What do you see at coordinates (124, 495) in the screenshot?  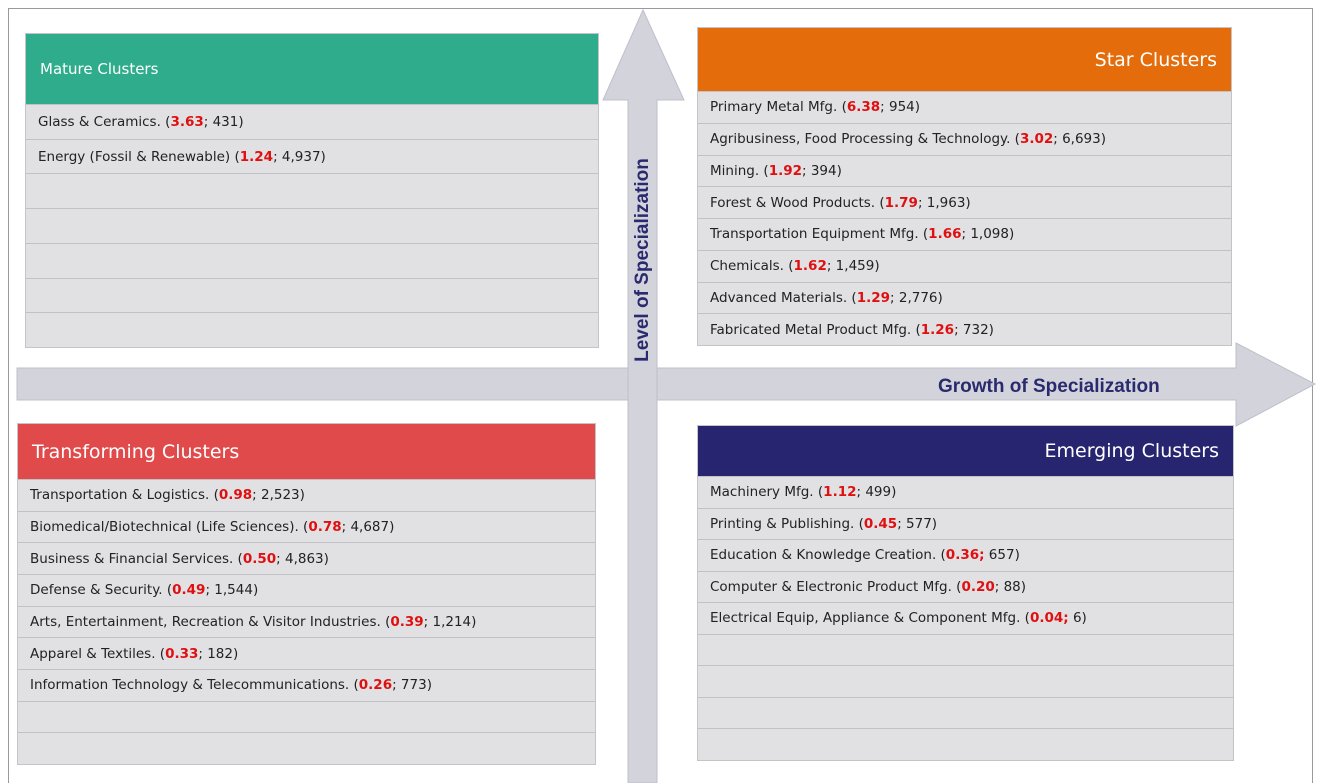 I see `cluster-name: Transportation & Logistics. (` at bounding box center [124, 495].